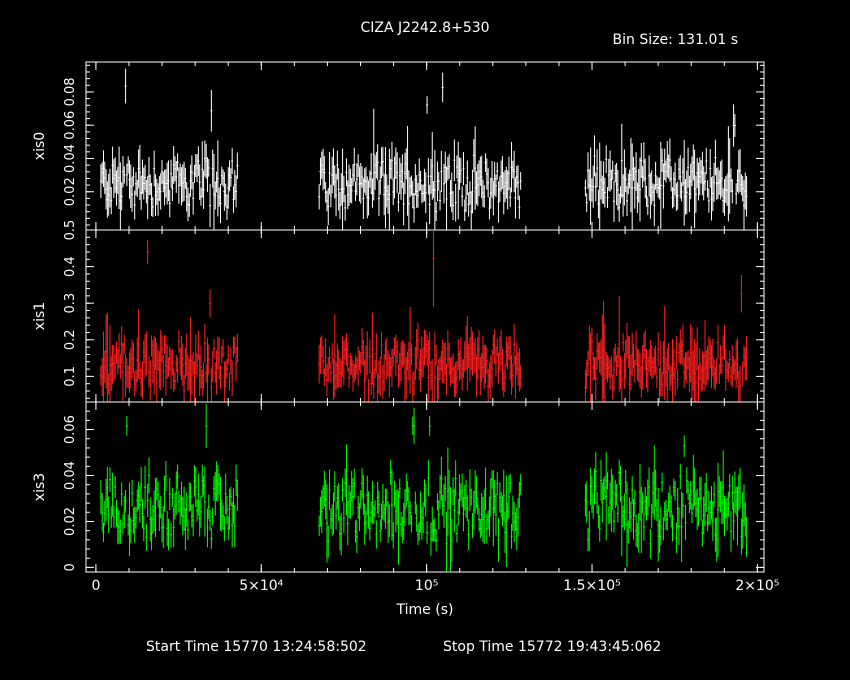 The image size is (850, 680). Describe the element at coordinates (70, 230) in the screenshot. I see `y-tick-label-xis1: 0.5` at that location.